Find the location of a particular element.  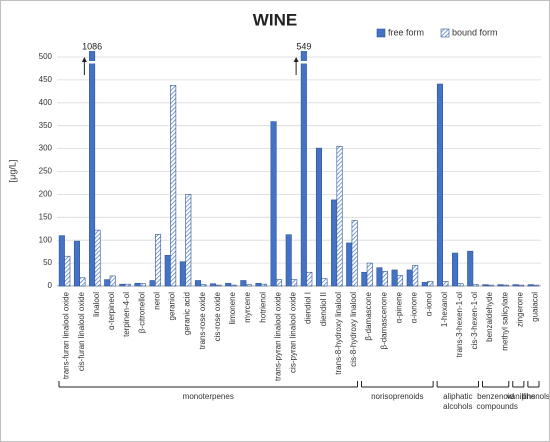

y-tick-label: 100 is located at coordinates (46, 239).